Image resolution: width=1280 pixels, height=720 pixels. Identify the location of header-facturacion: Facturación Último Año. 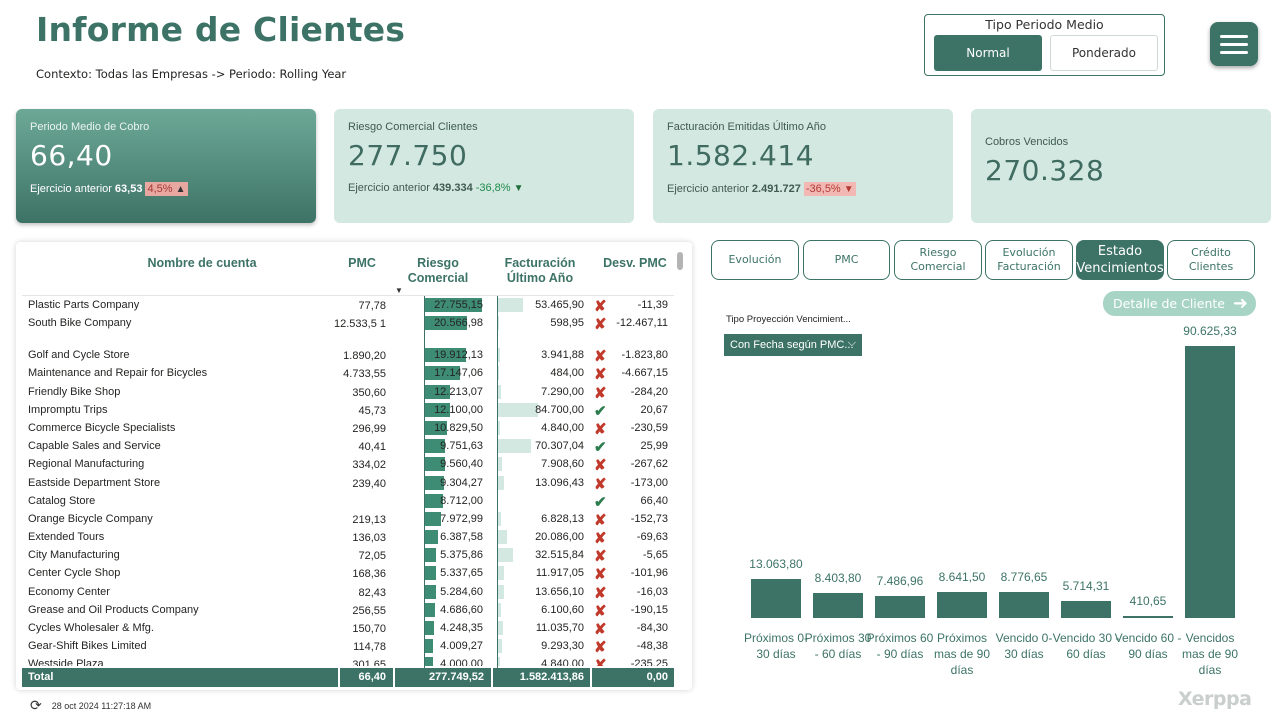
(540, 270).